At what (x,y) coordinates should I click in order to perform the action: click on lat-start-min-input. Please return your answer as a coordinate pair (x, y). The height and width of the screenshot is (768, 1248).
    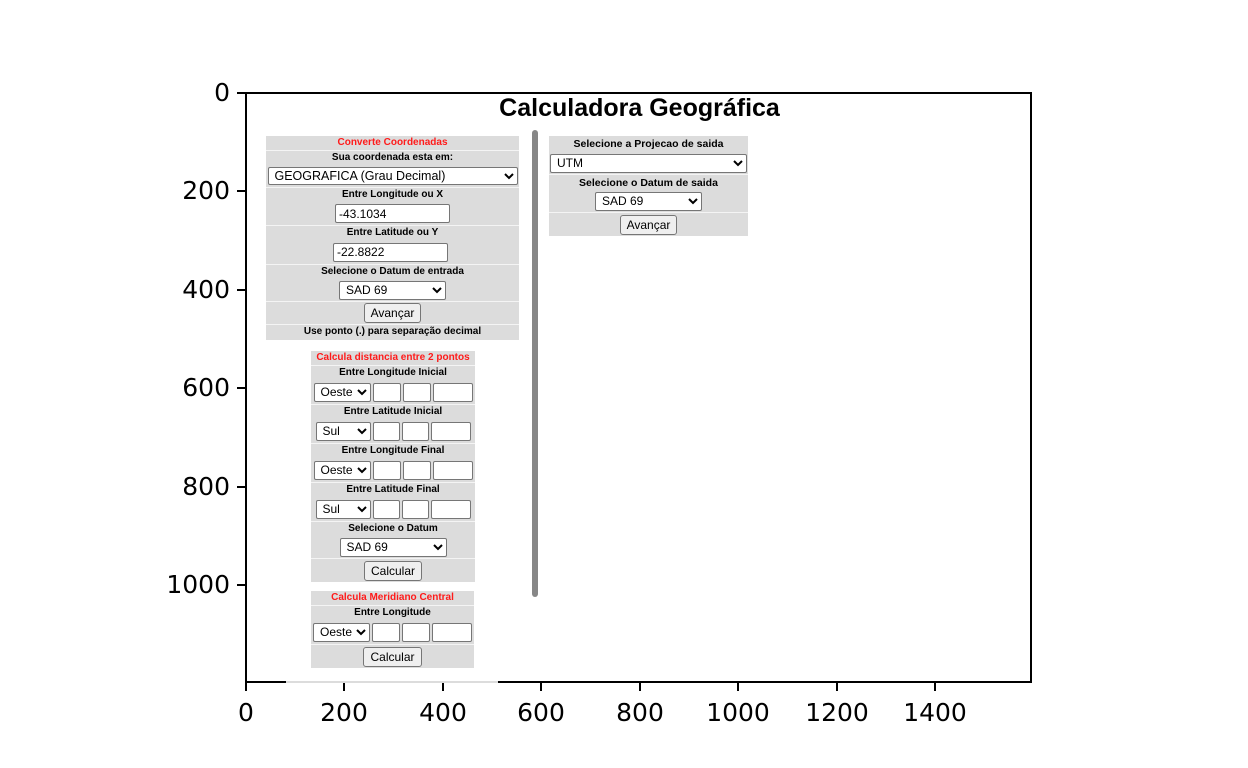
    Looking at the image, I should click on (415, 431).